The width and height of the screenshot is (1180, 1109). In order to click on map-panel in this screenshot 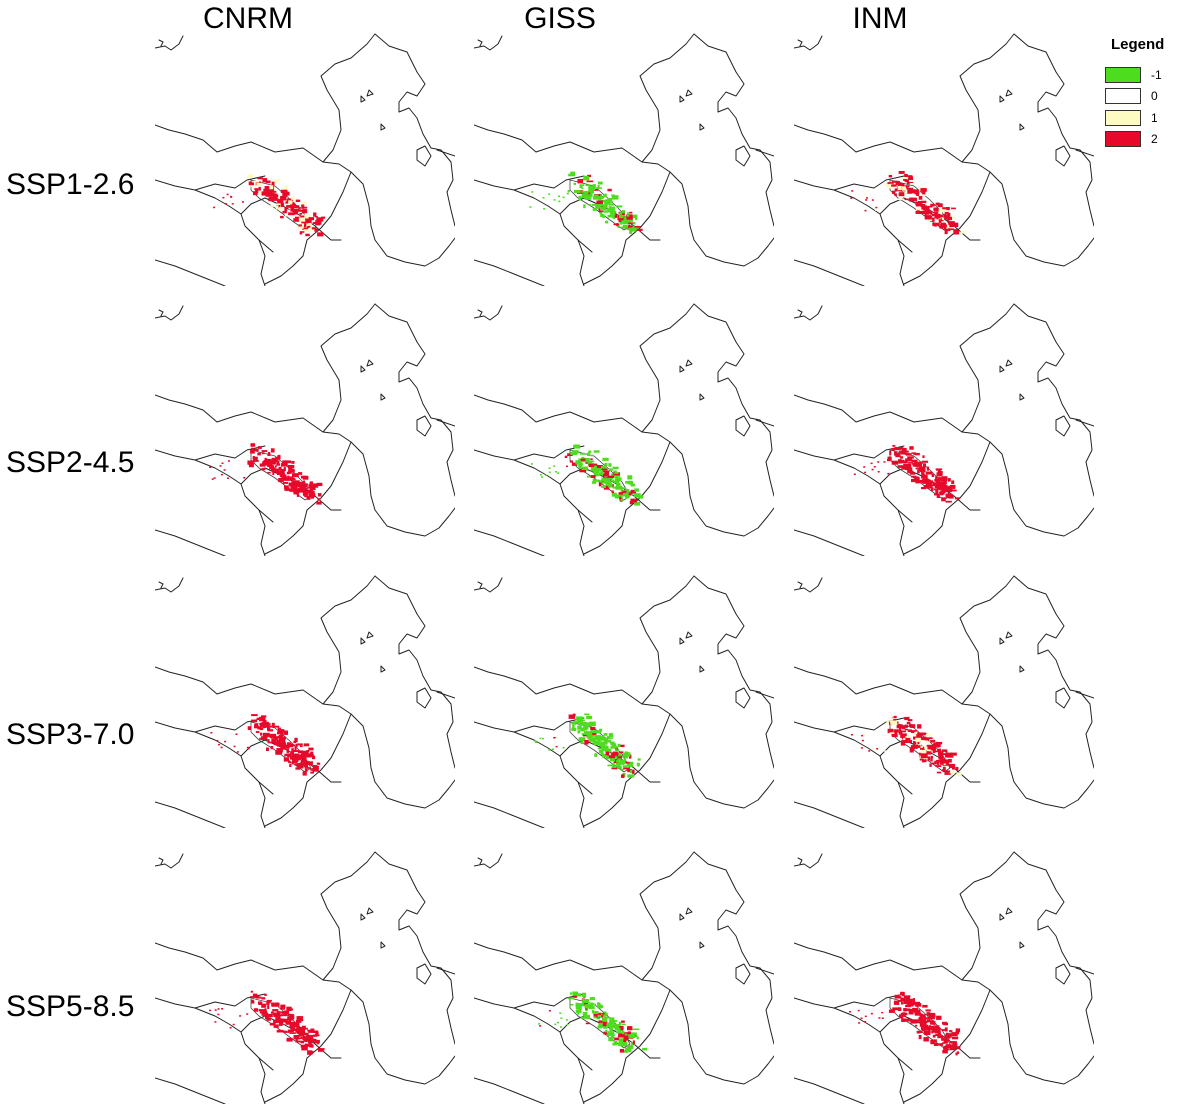, I will do `click(624, 700)`.